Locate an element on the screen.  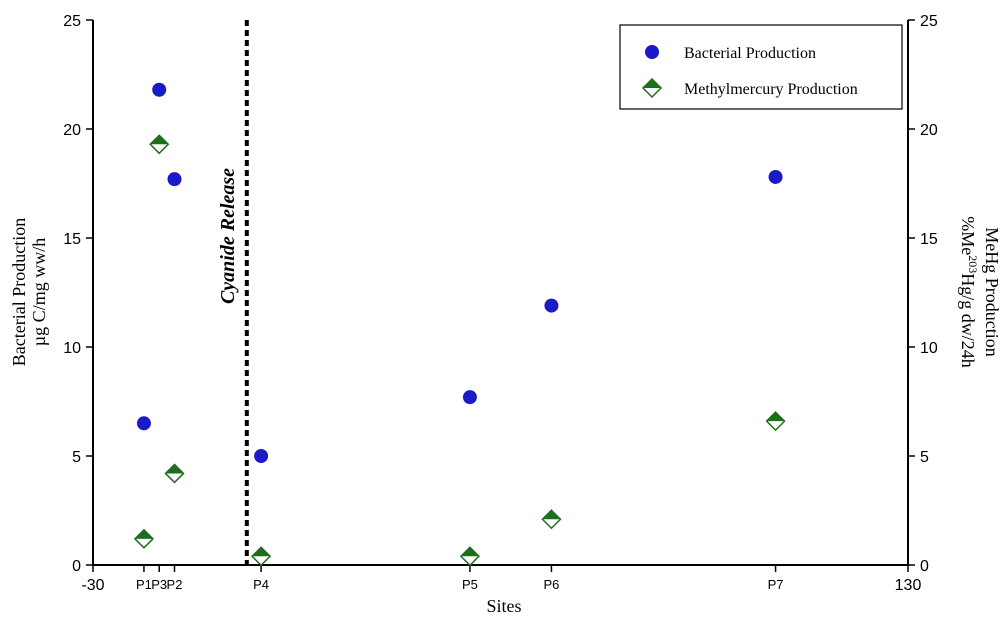
left-y-tick-label: 0 is located at coordinates (76, 566).